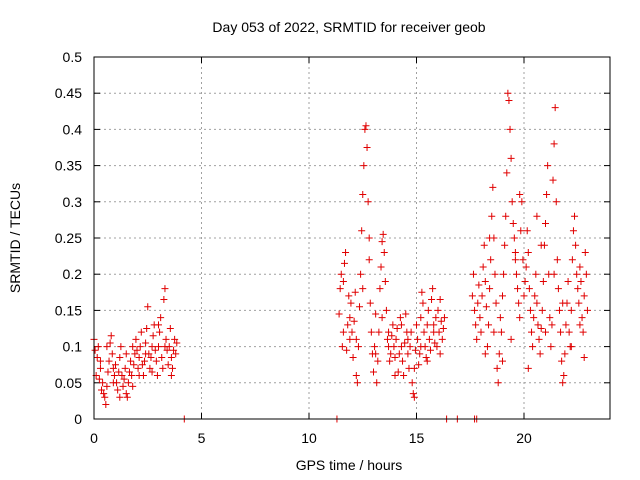  I want to click on x-tick-label: 15, so click(417, 438).